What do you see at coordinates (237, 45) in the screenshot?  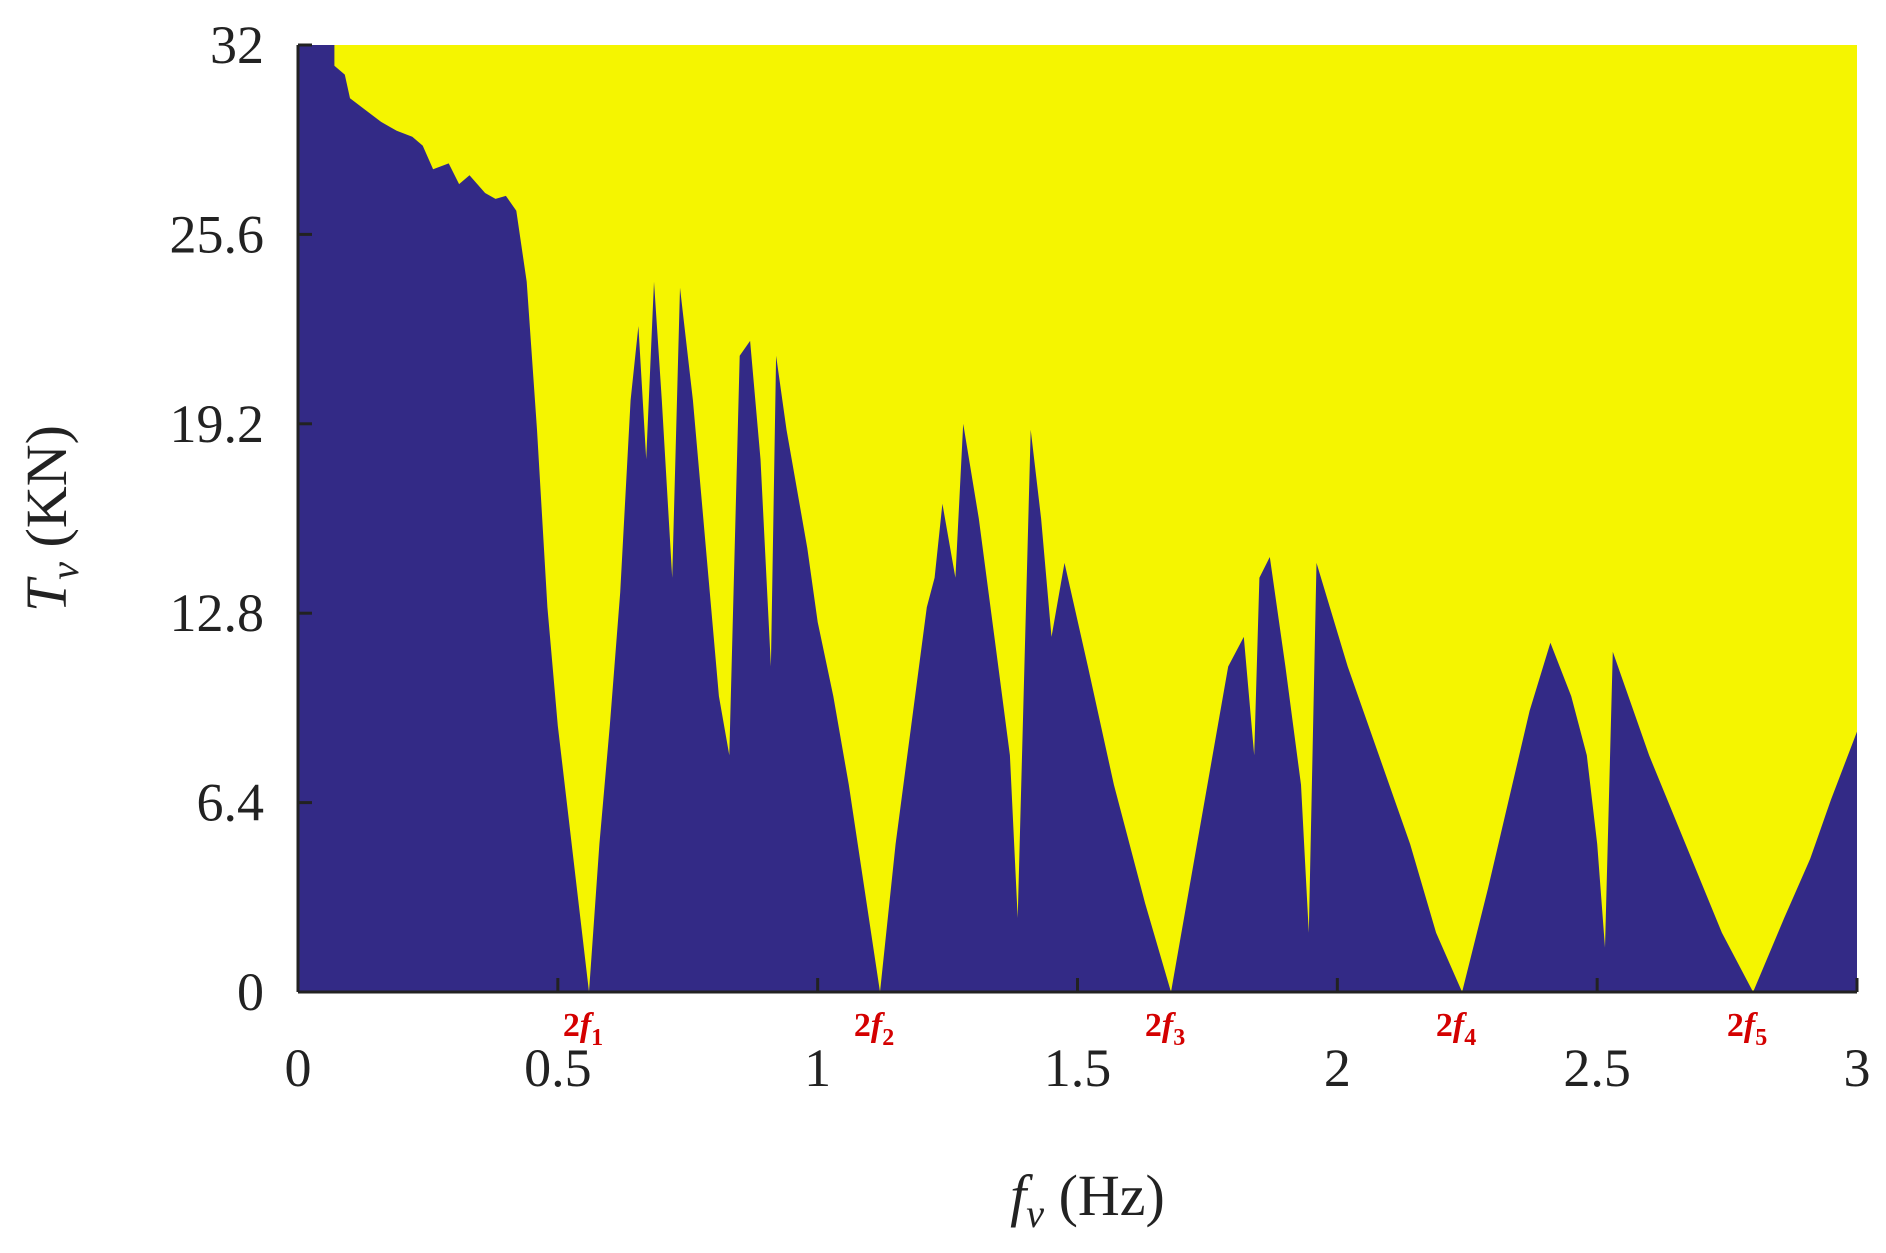 I see `y-tick-label: 32` at bounding box center [237, 45].